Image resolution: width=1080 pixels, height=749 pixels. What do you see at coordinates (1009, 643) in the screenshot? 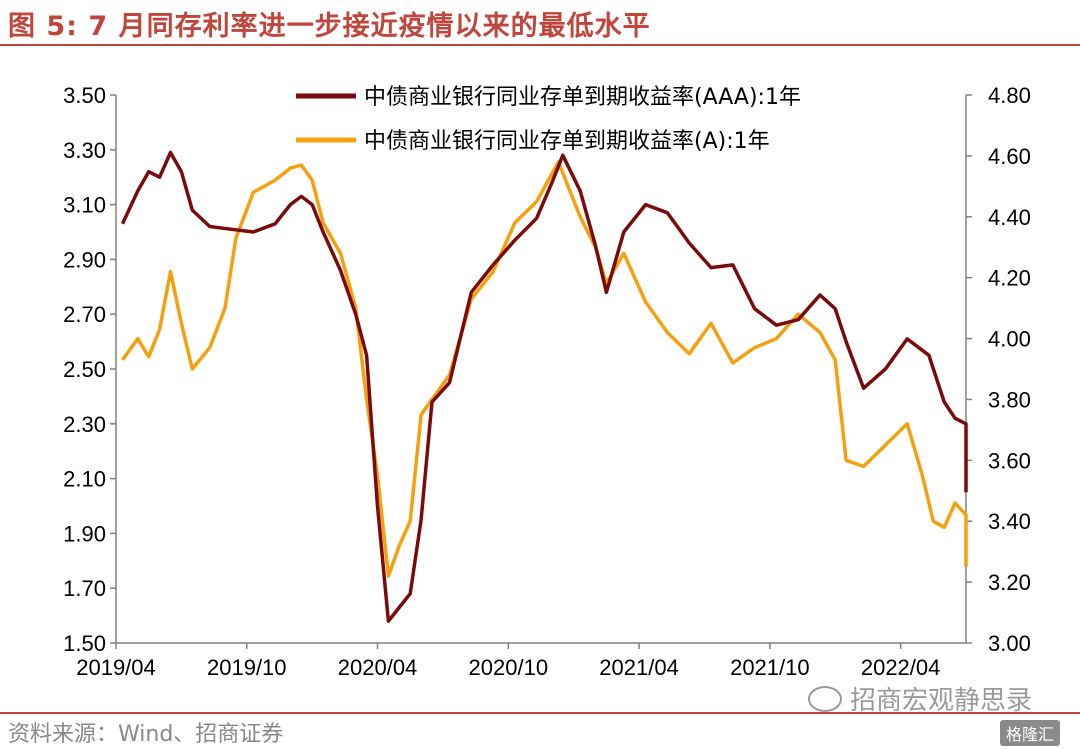
I see `right-tick-label: 3.00` at bounding box center [1009, 643].